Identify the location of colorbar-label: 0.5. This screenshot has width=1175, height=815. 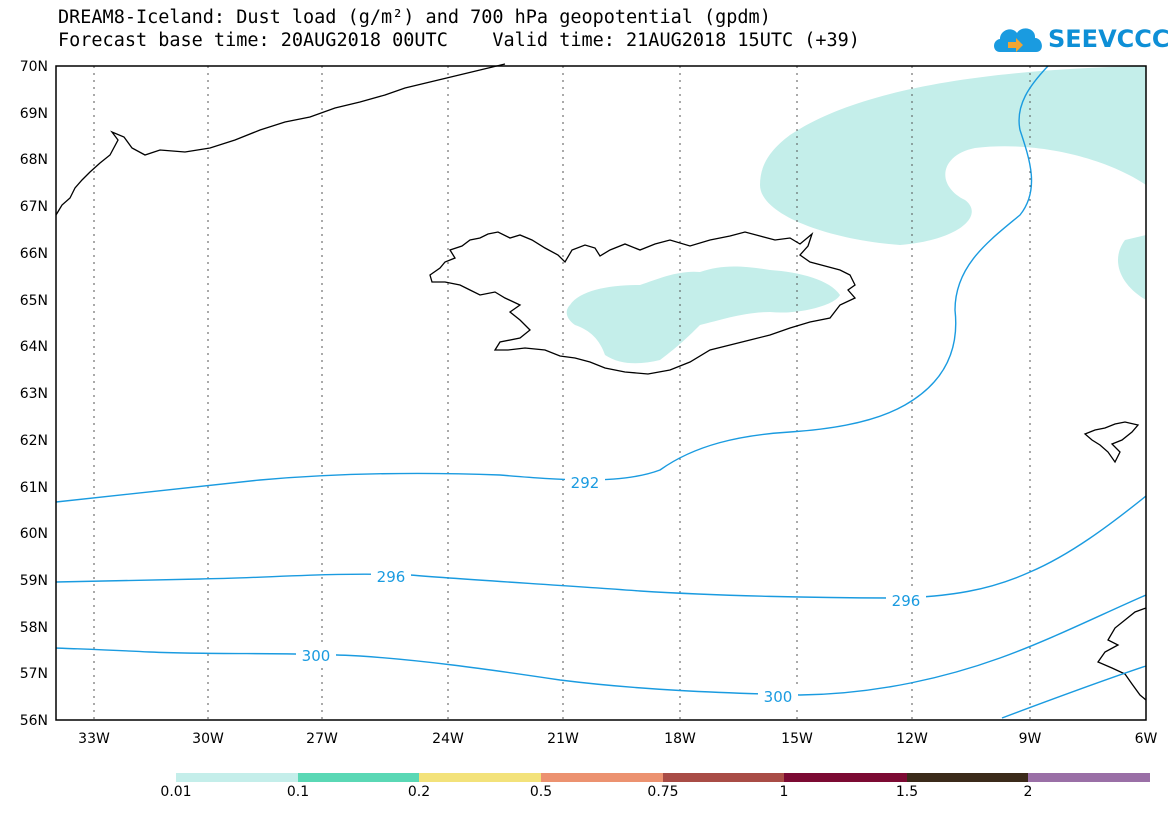
(541, 792).